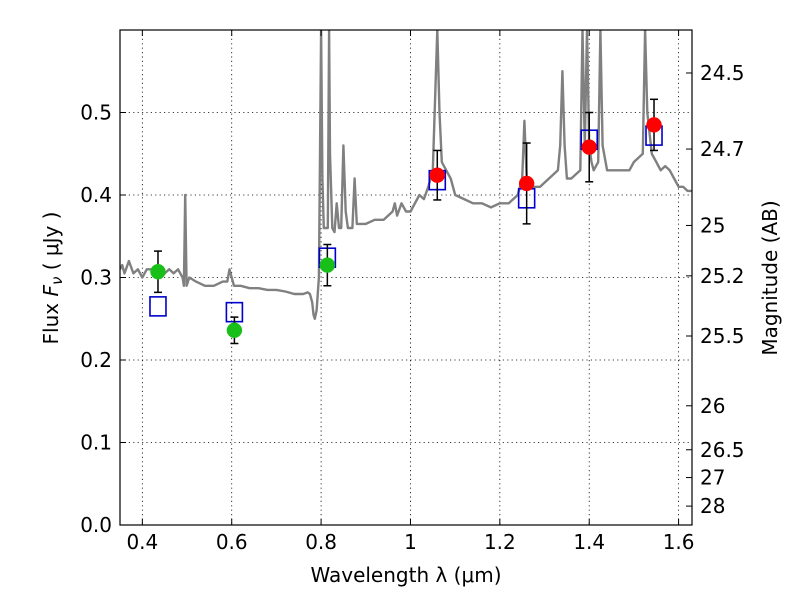 The image size is (800, 600). Describe the element at coordinates (96, 360) in the screenshot. I see `y-tick-label: 0.2` at that location.